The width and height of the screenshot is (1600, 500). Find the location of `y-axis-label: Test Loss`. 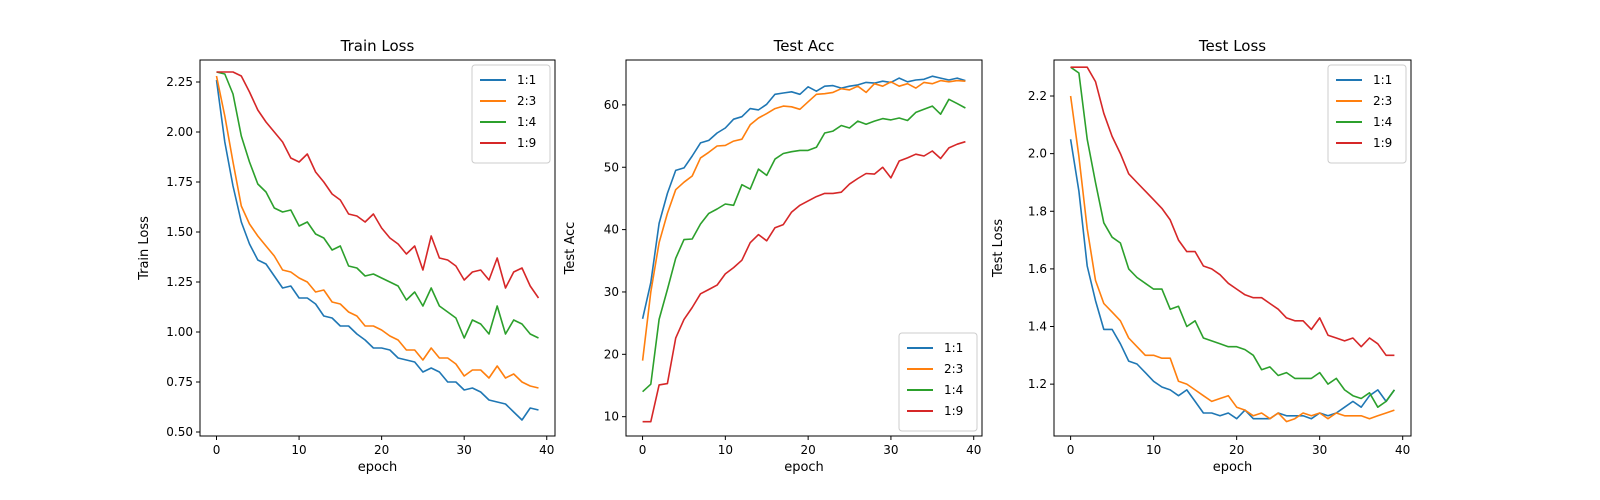

y-axis-label: Test Loss is located at coordinates (998, 248).